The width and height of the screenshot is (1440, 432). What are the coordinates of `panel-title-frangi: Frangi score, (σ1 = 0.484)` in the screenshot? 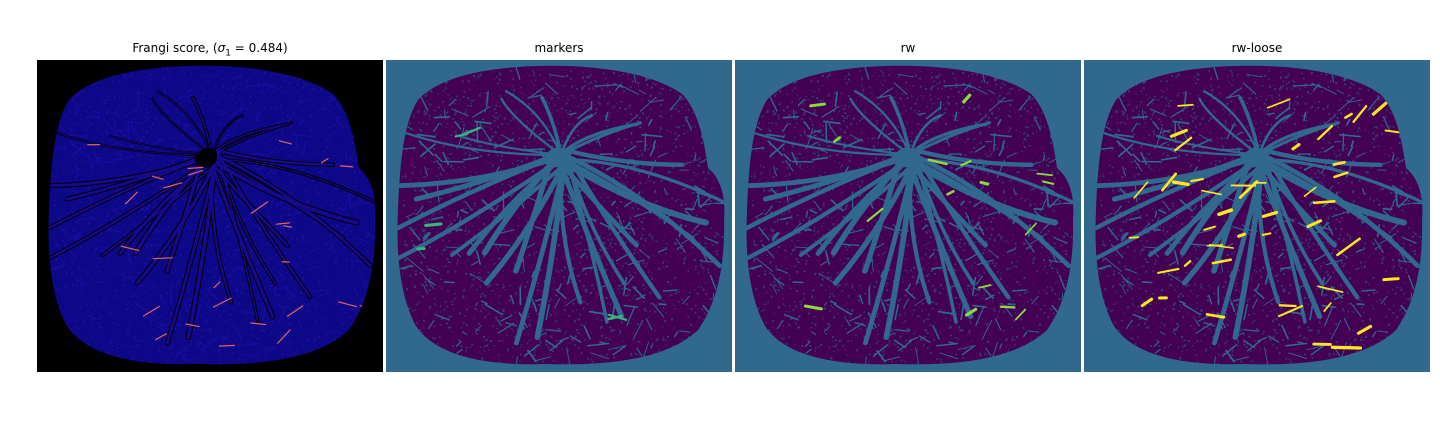 It's located at (210, 49).